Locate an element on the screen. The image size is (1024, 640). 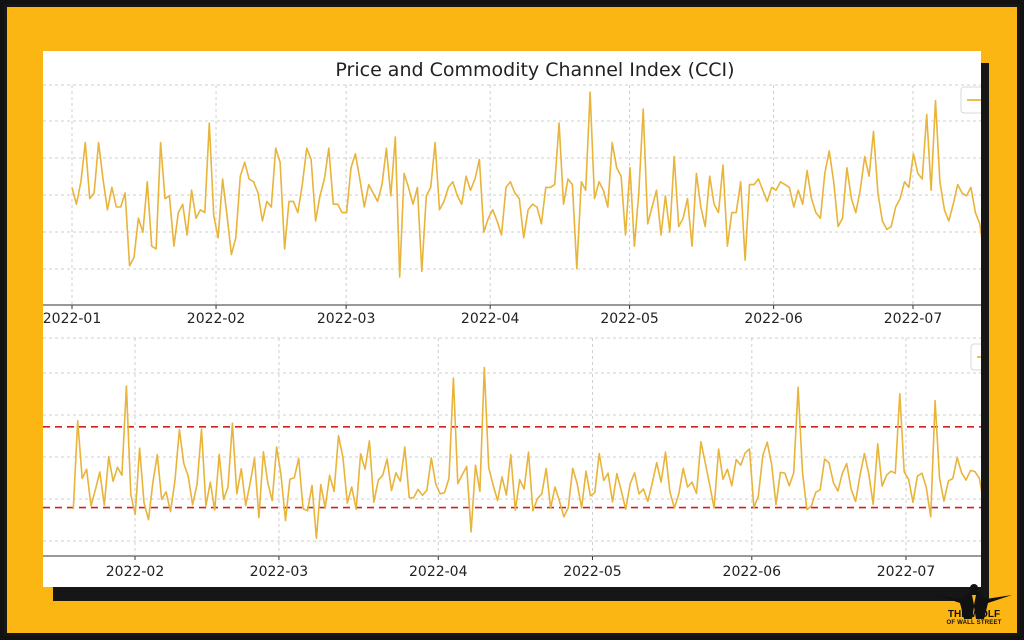
top-x-tick-label: 2022-02 is located at coordinates (216, 319).